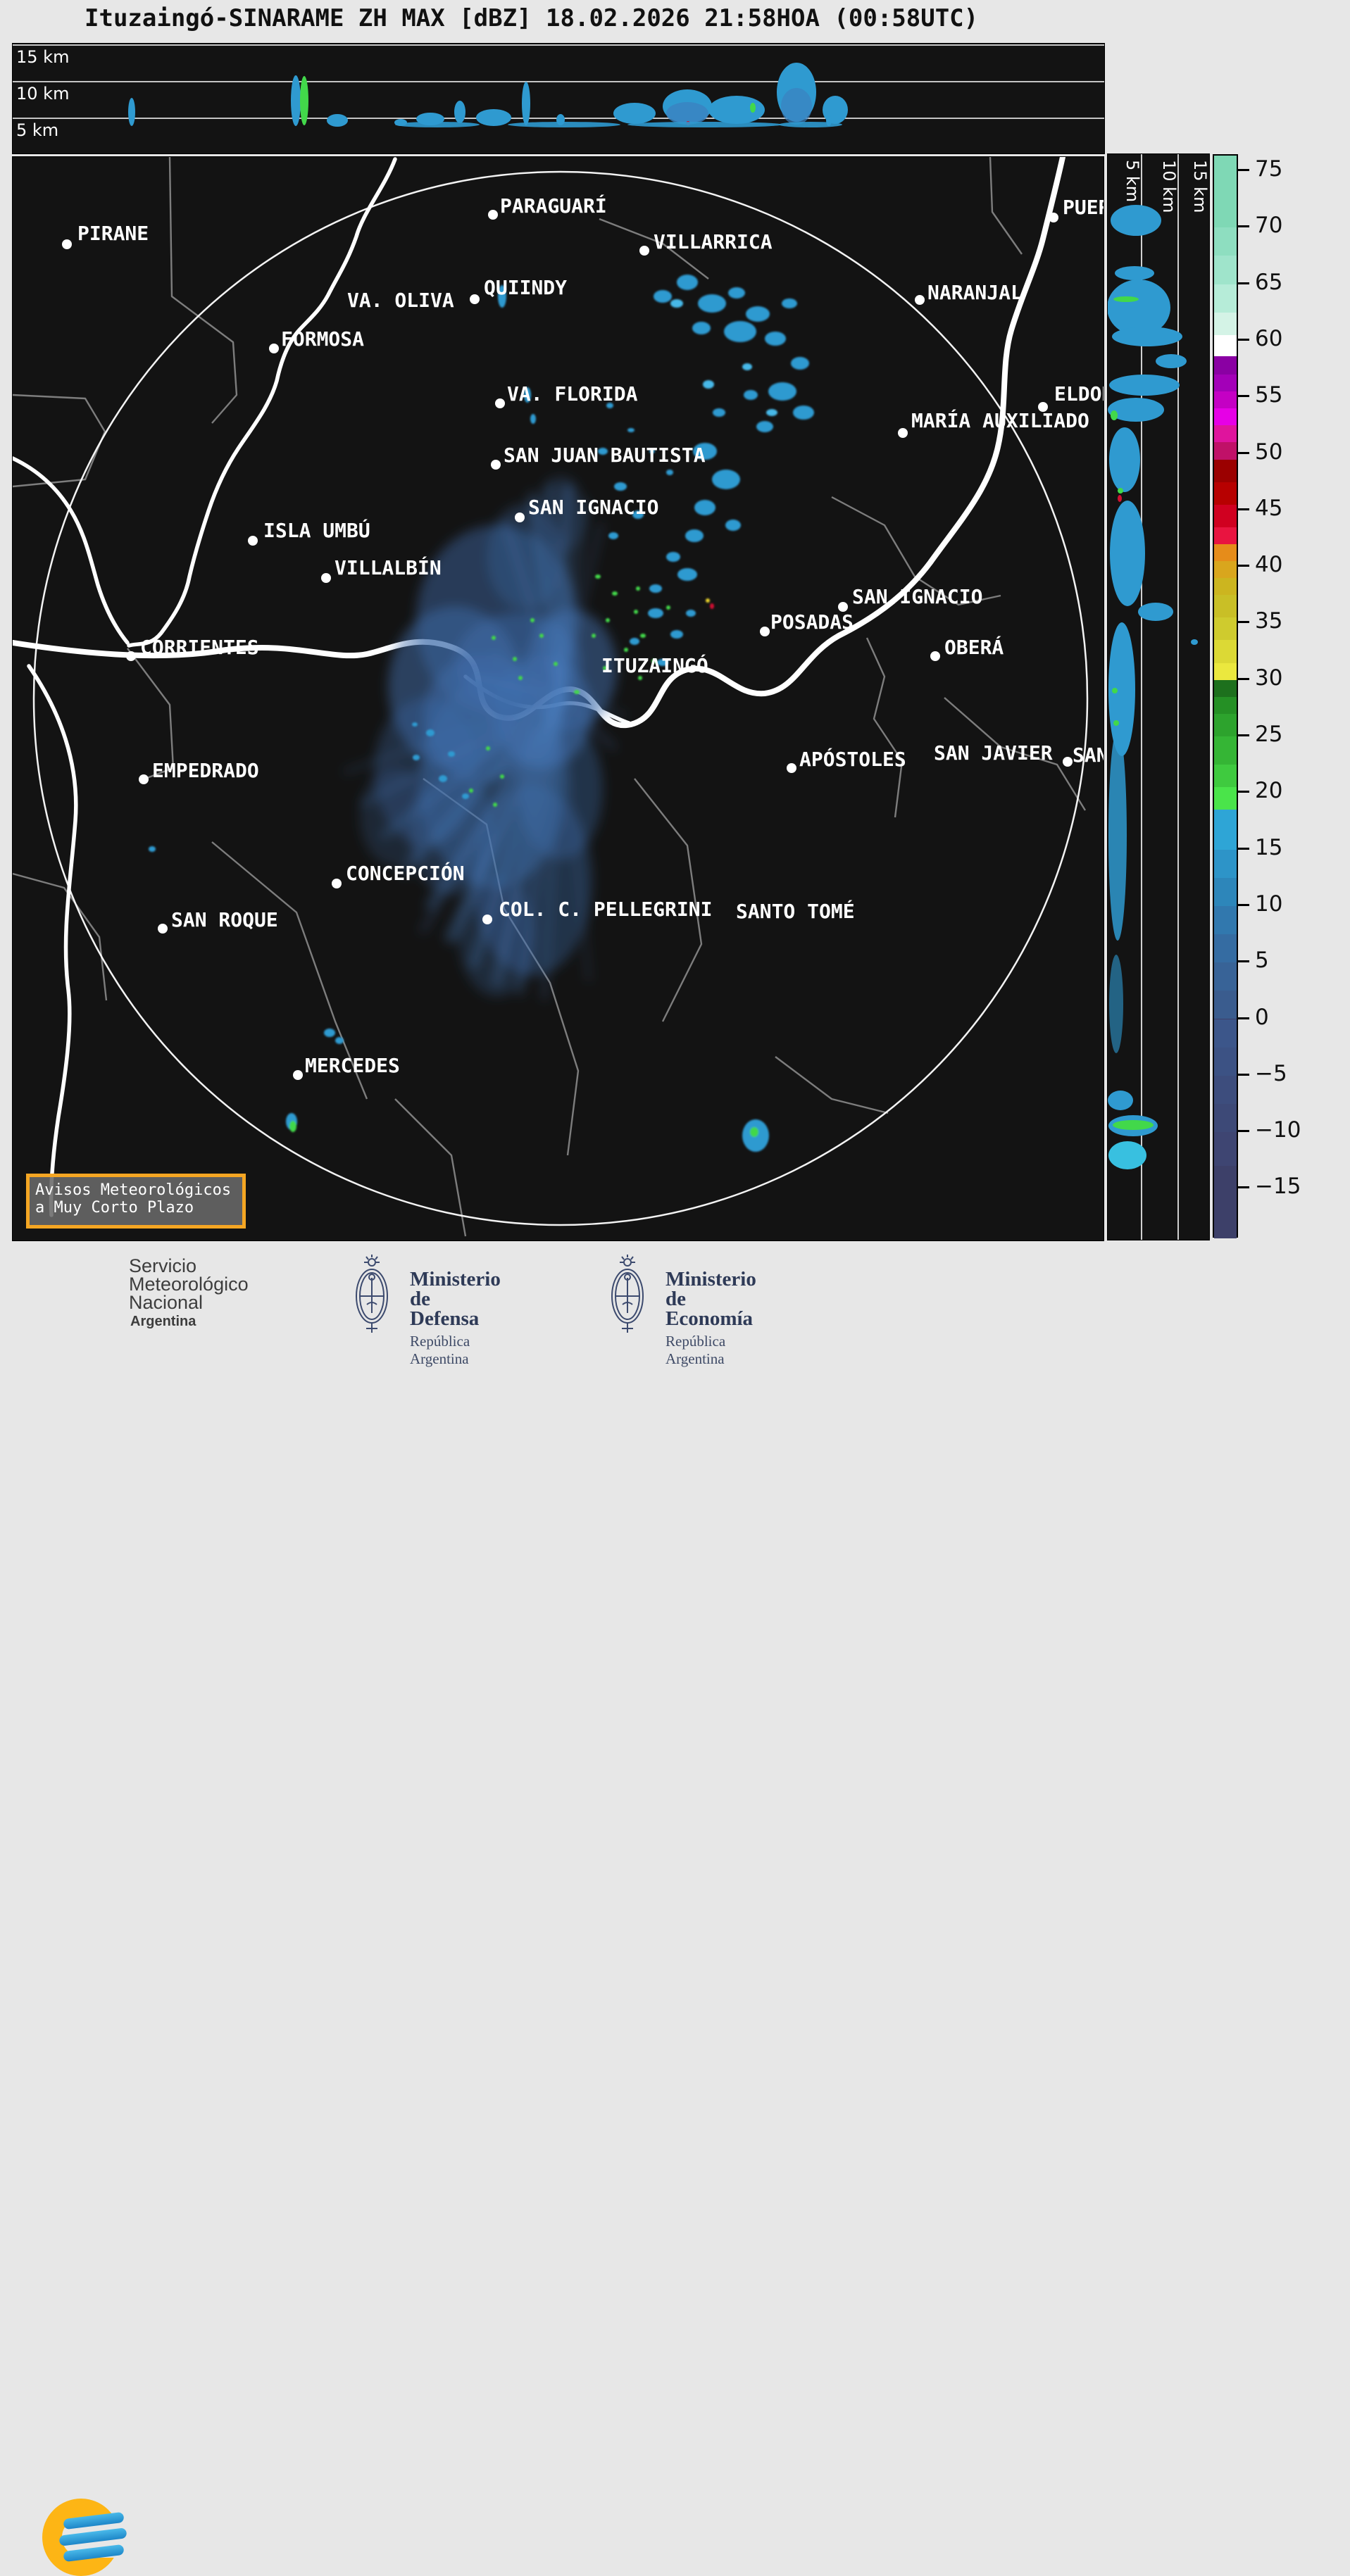 This screenshot has width=1350, height=2576. I want to click on smn-line2: Meteorológico, so click(189, 1284).